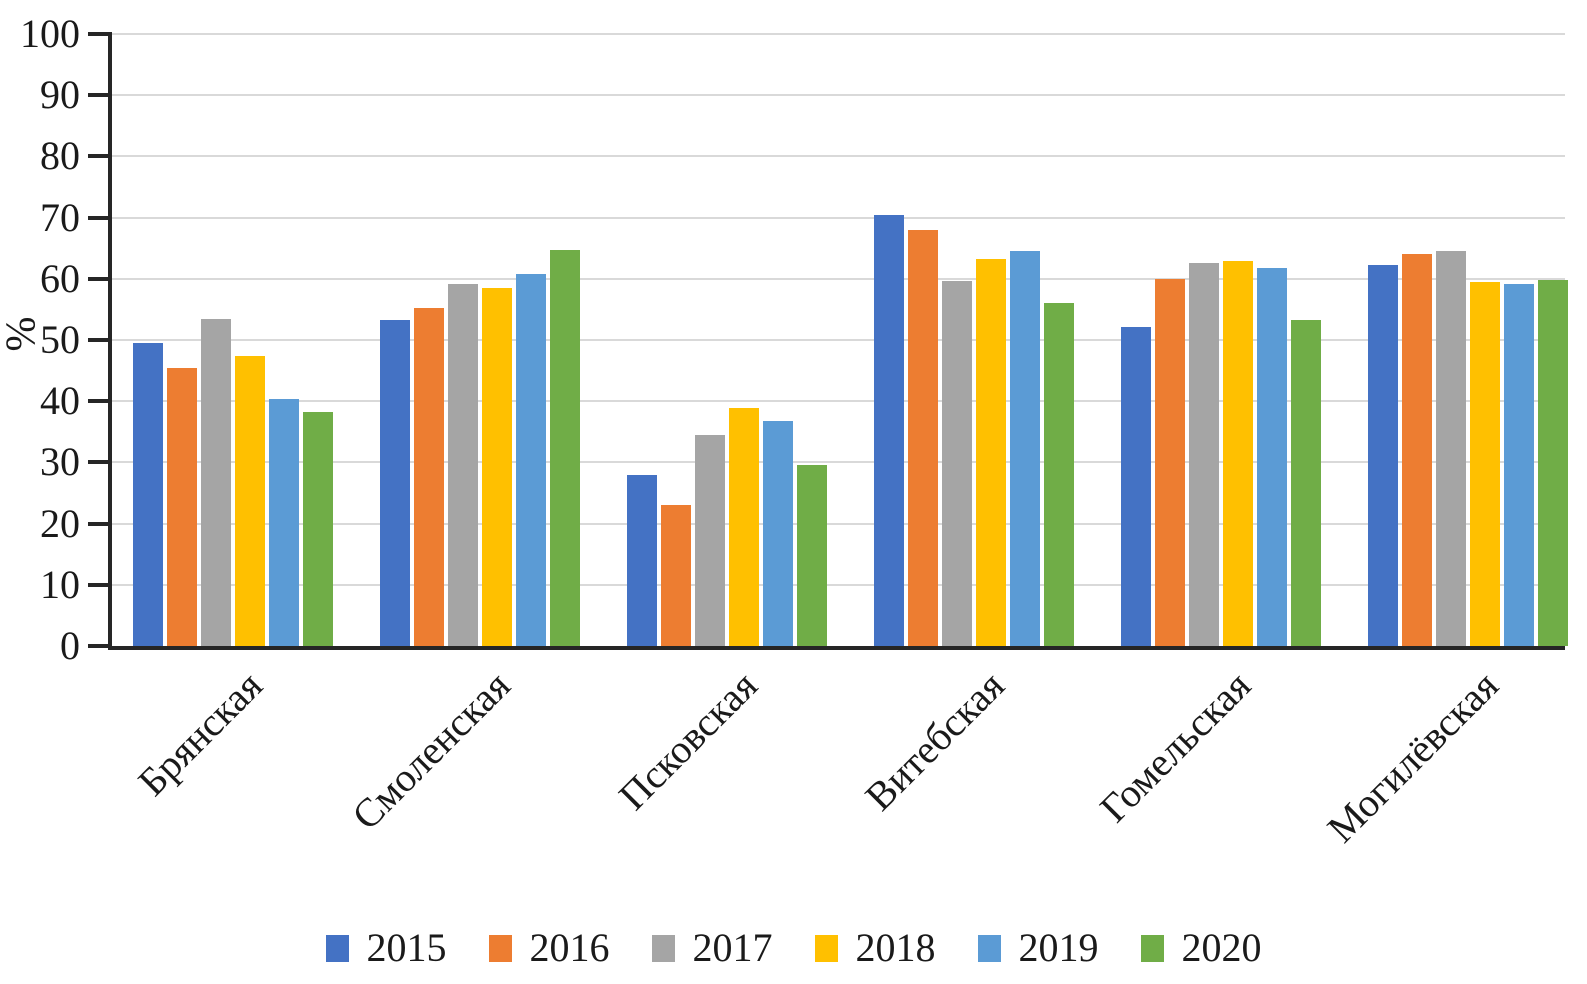  What do you see at coordinates (531, 459) in the screenshot?
I see `bar-2019-Смоленская` at bounding box center [531, 459].